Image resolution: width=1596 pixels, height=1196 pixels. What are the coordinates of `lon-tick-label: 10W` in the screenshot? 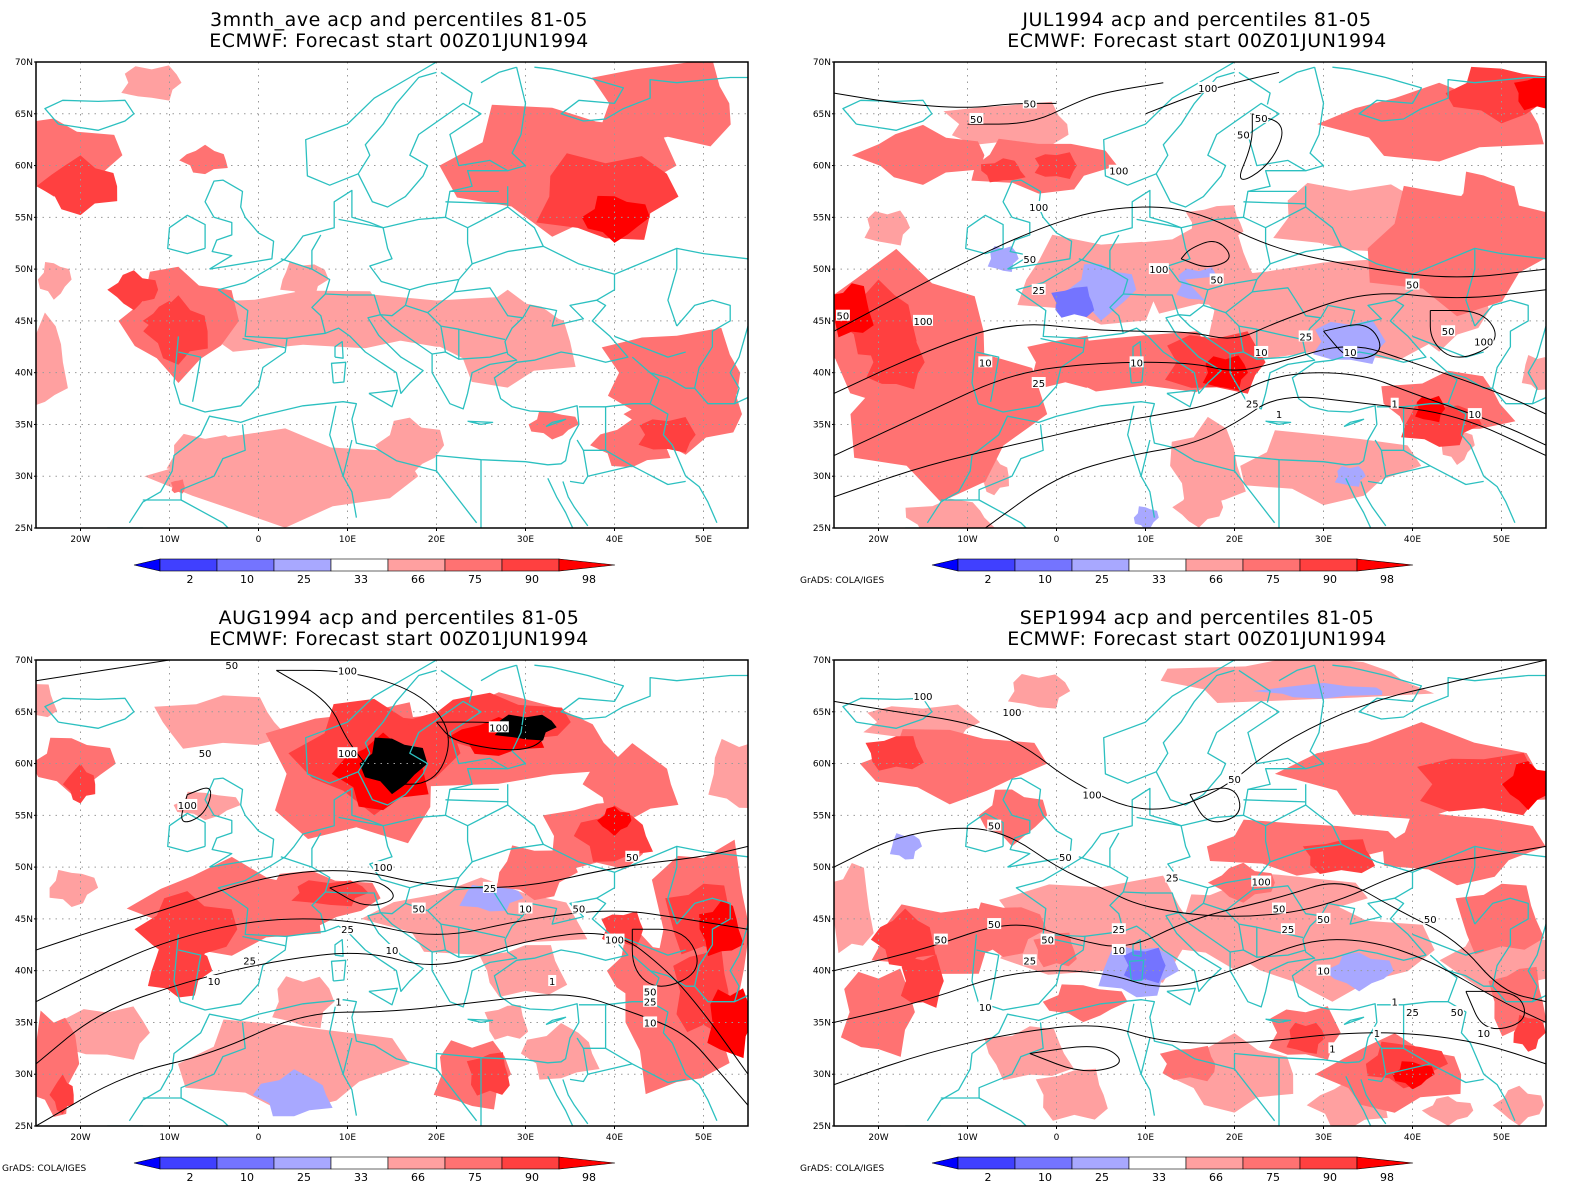 It's located at (967, 540).